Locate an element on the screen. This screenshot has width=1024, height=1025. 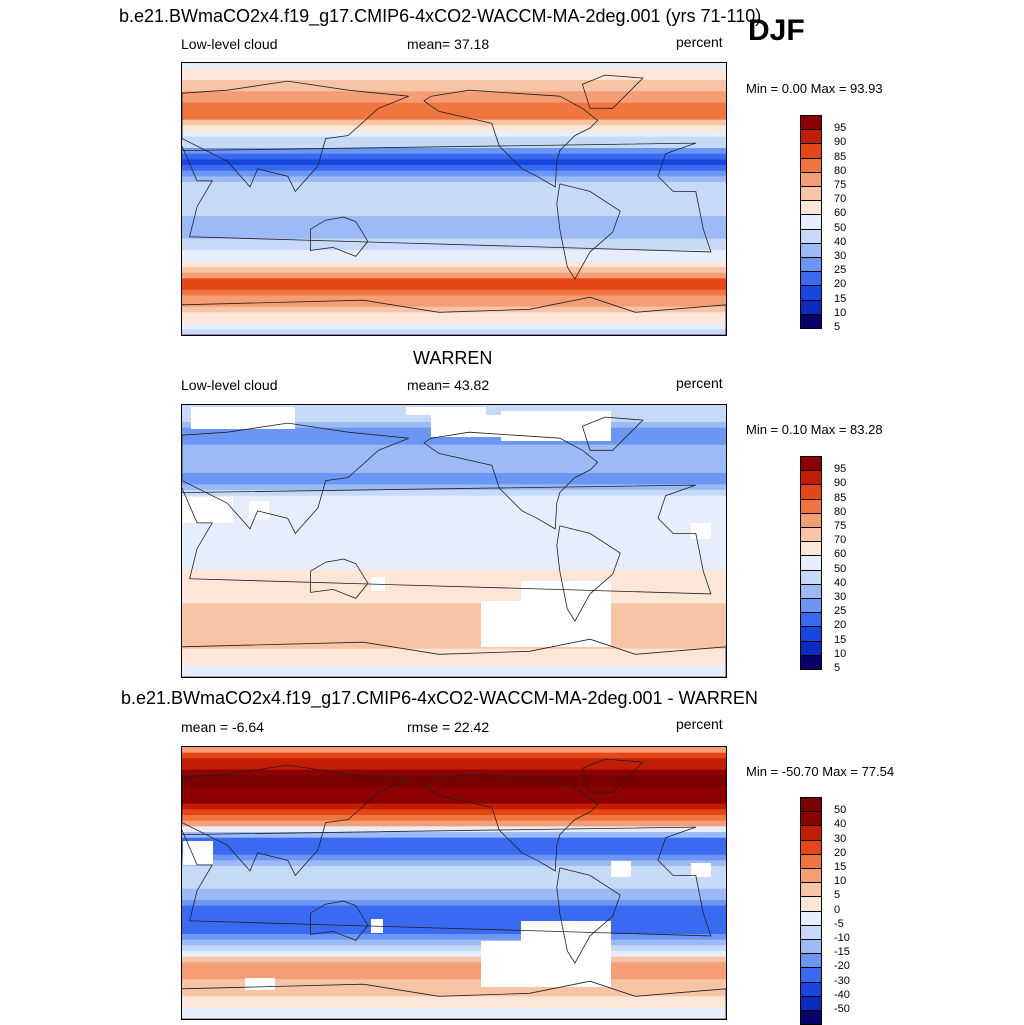
panel-3-map is located at coordinates (454, 883).